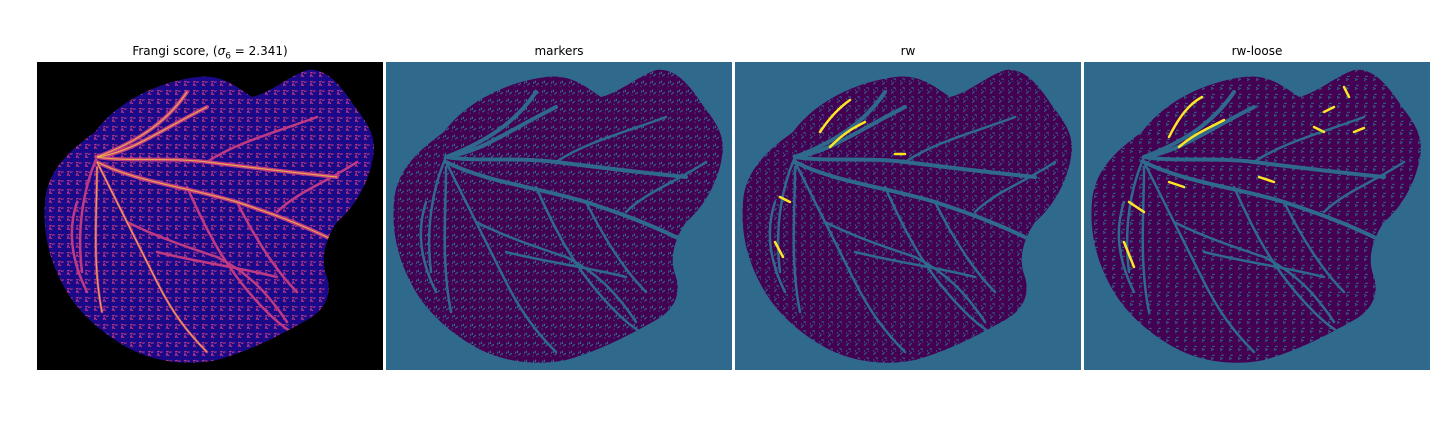  Describe the element at coordinates (175, 51) in the screenshot. I see `title-prefix: Frangi score, (` at that location.